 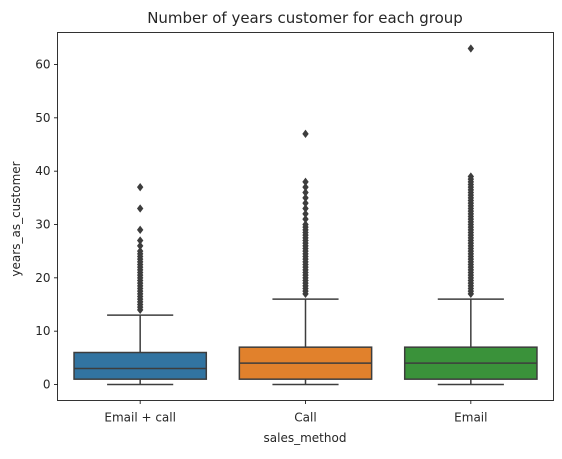 What do you see at coordinates (42, 225) in the screenshot?
I see `y-tick-label: 30` at bounding box center [42, 225].